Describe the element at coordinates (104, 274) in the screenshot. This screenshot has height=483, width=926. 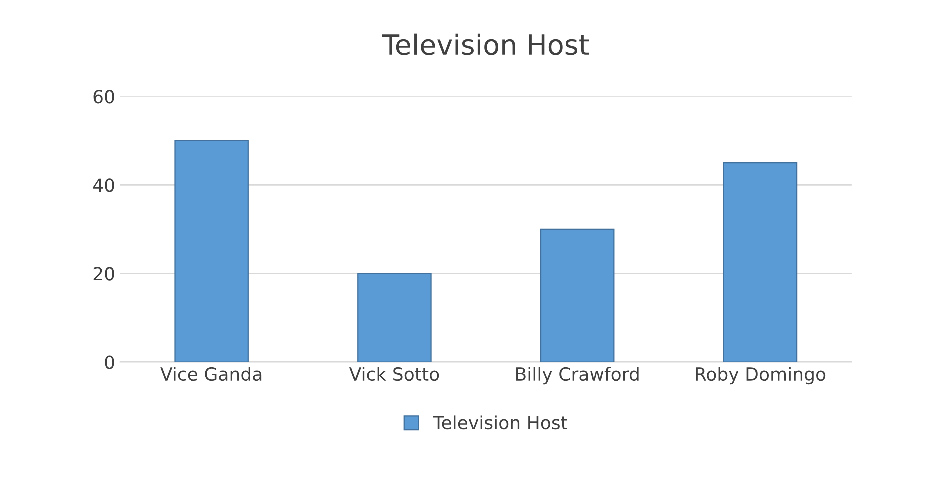
I see `y-tick-label: 20` at that location.